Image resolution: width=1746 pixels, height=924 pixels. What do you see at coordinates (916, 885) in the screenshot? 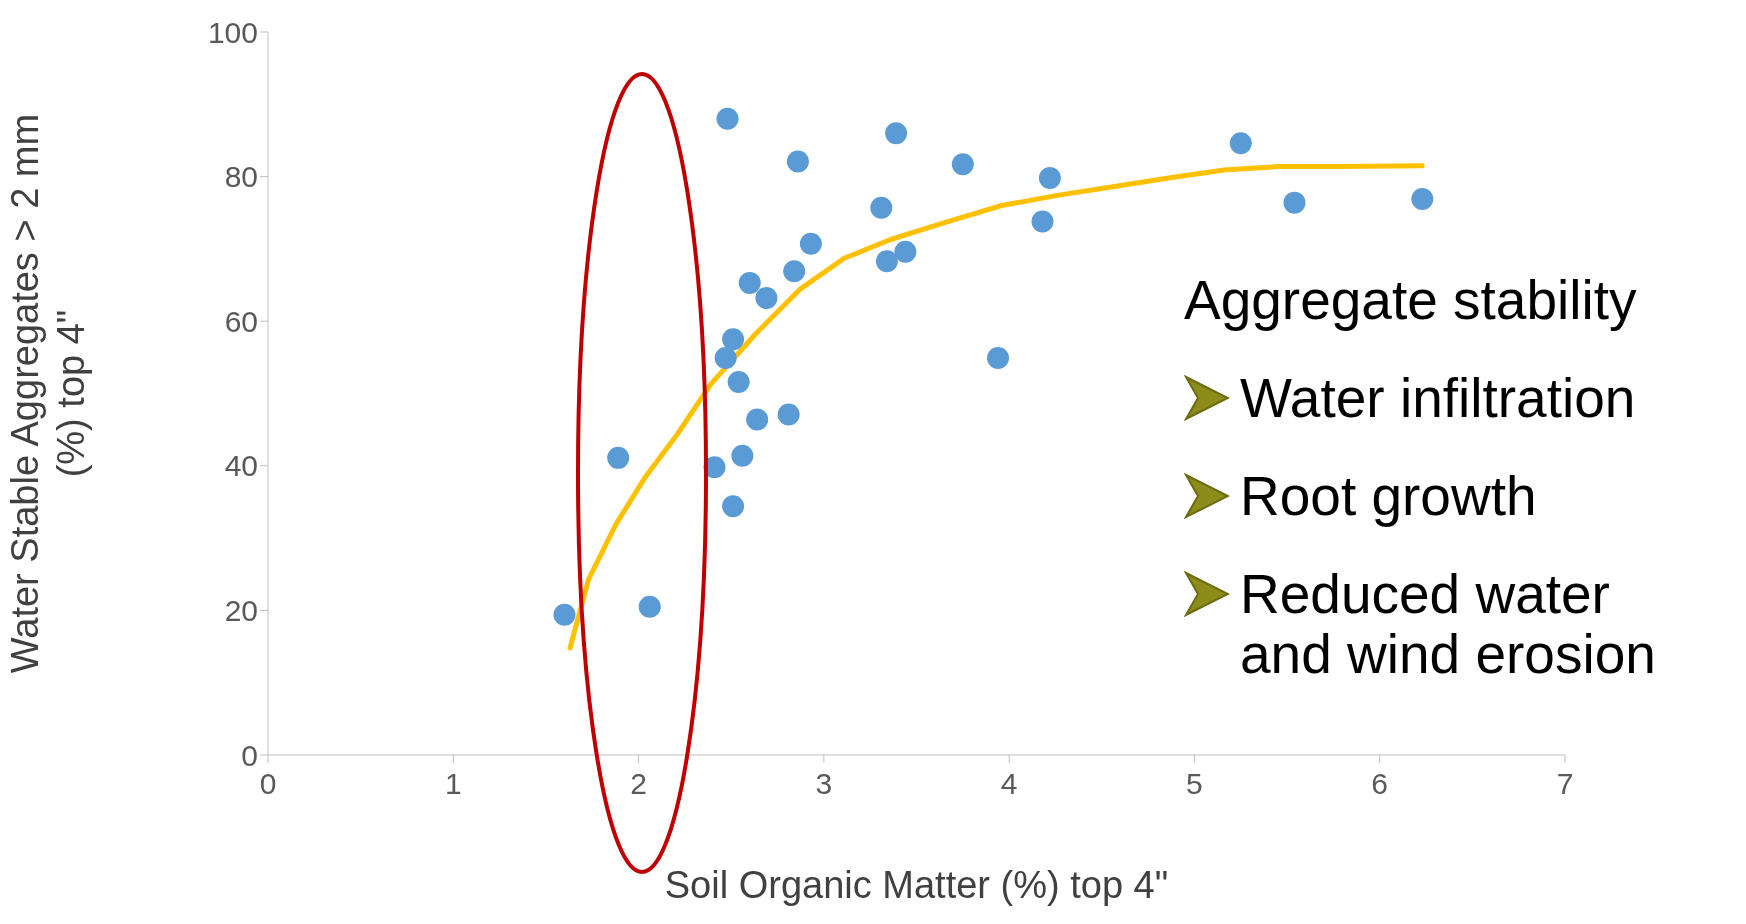
I see `x-axis-title: Soil Organic Matter (%) top 4"` at bounding box center [916, 885].